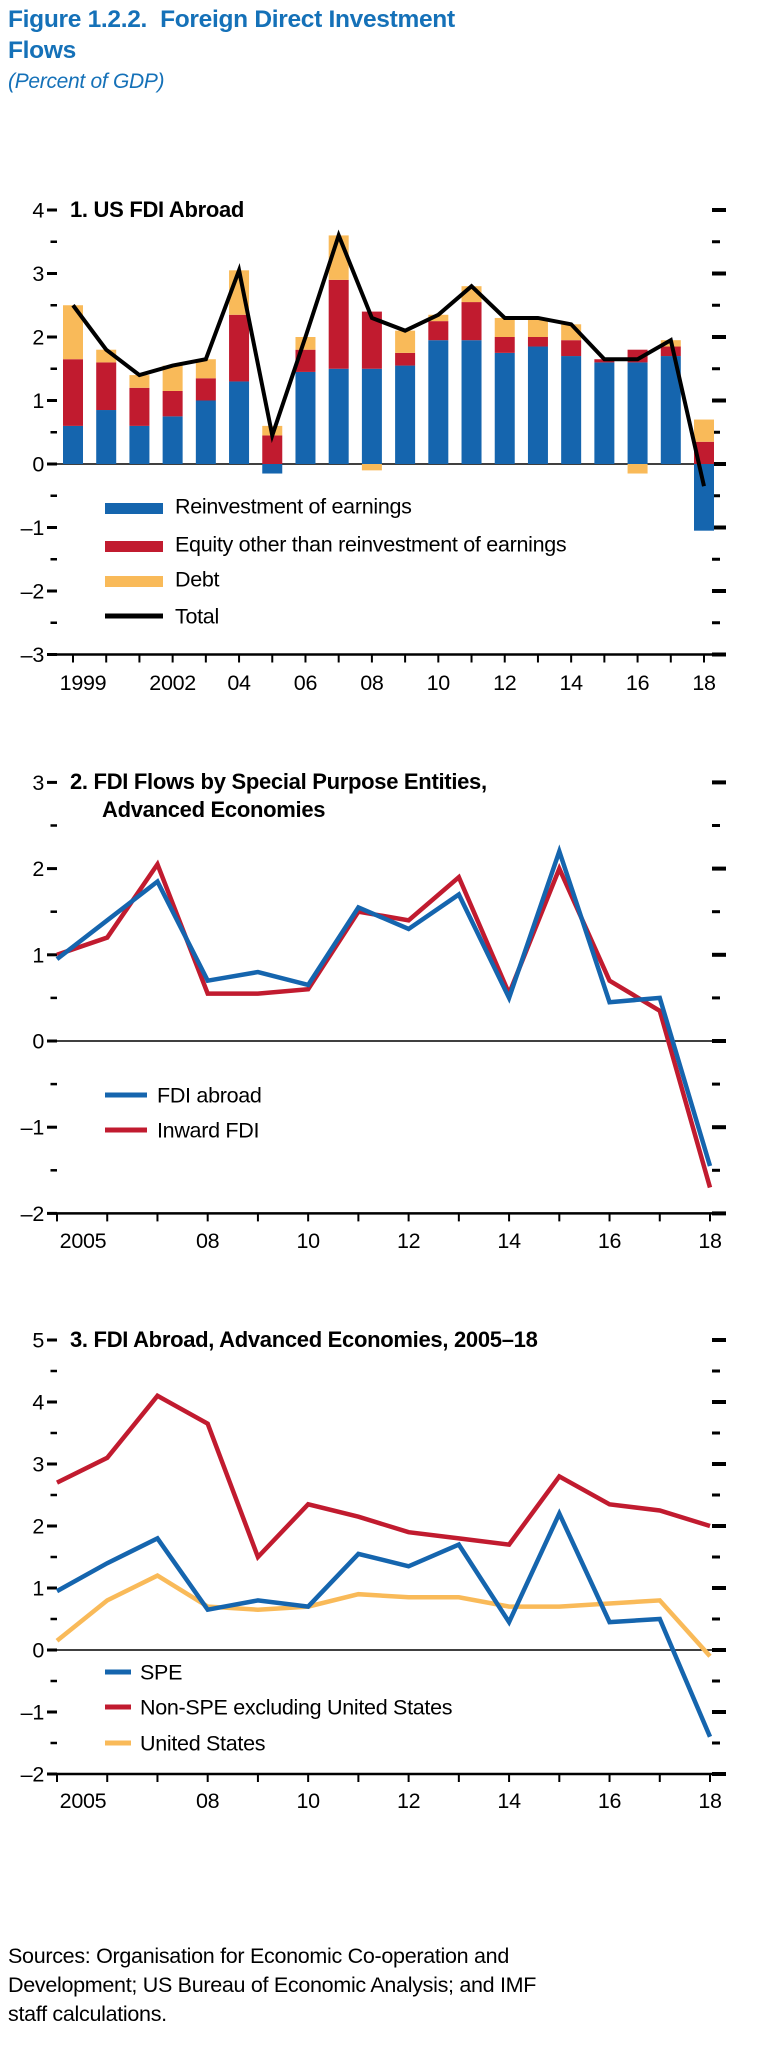 Image resolution: width=758 pixels, height=2065 pixels. What do you see at coordinates (208, 1131) in the screenshot?
I see `legend-label-inward: Inward FDI` at bounding box center [208, 1131].